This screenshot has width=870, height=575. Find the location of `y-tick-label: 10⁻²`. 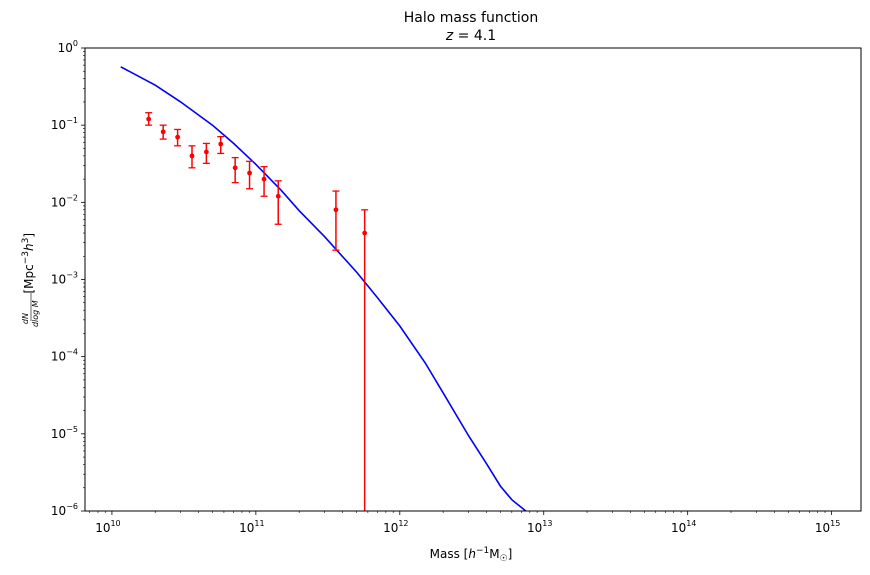

y-tick-label: 10⁻² is located at coordinates (64, 201).